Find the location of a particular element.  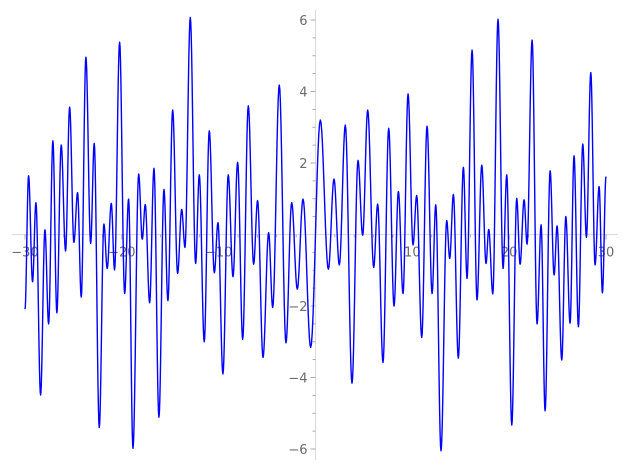

x-tick-label: 30 is located at coordinates (606, 253).